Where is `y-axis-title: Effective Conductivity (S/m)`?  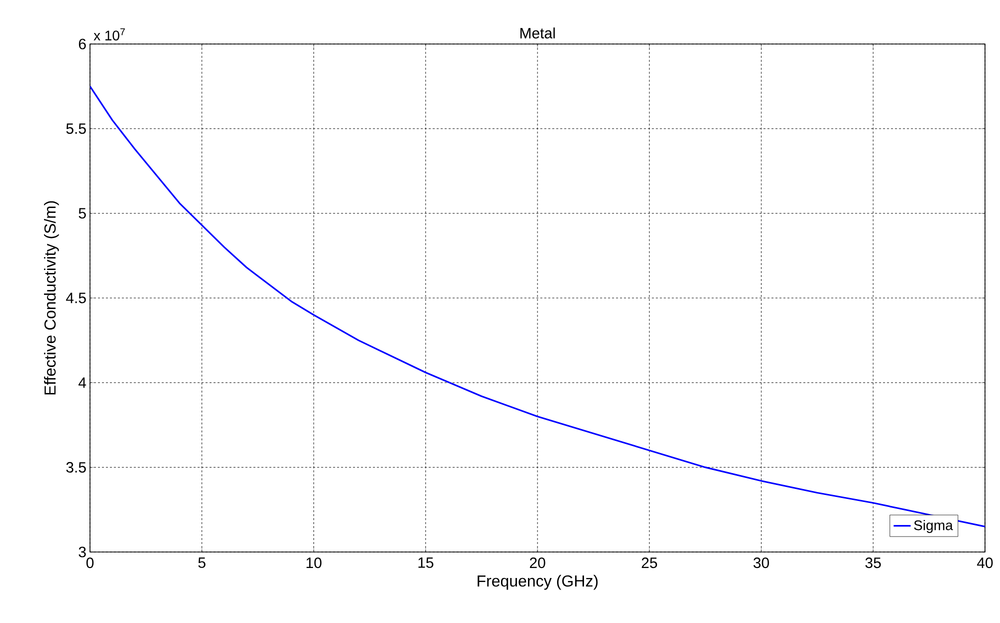
y-axis-title: Effective Conductivity (S/m) is located at coordinates (51, 297).